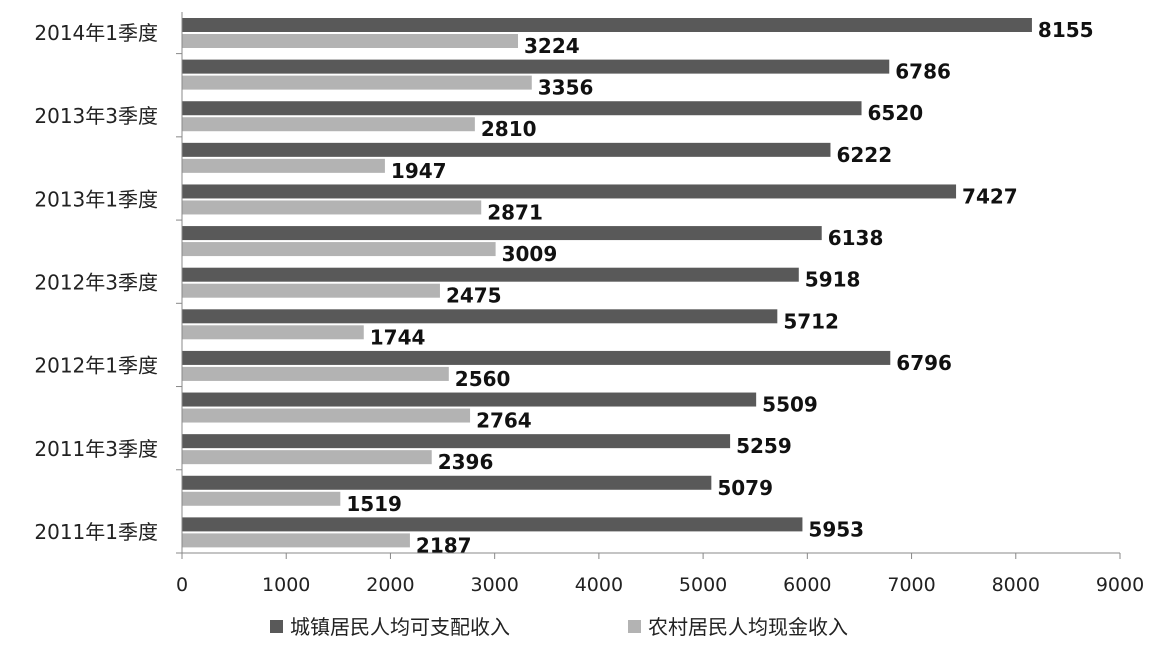  I want to click on category-label-4: 2012年1季度, so click(96, 366).